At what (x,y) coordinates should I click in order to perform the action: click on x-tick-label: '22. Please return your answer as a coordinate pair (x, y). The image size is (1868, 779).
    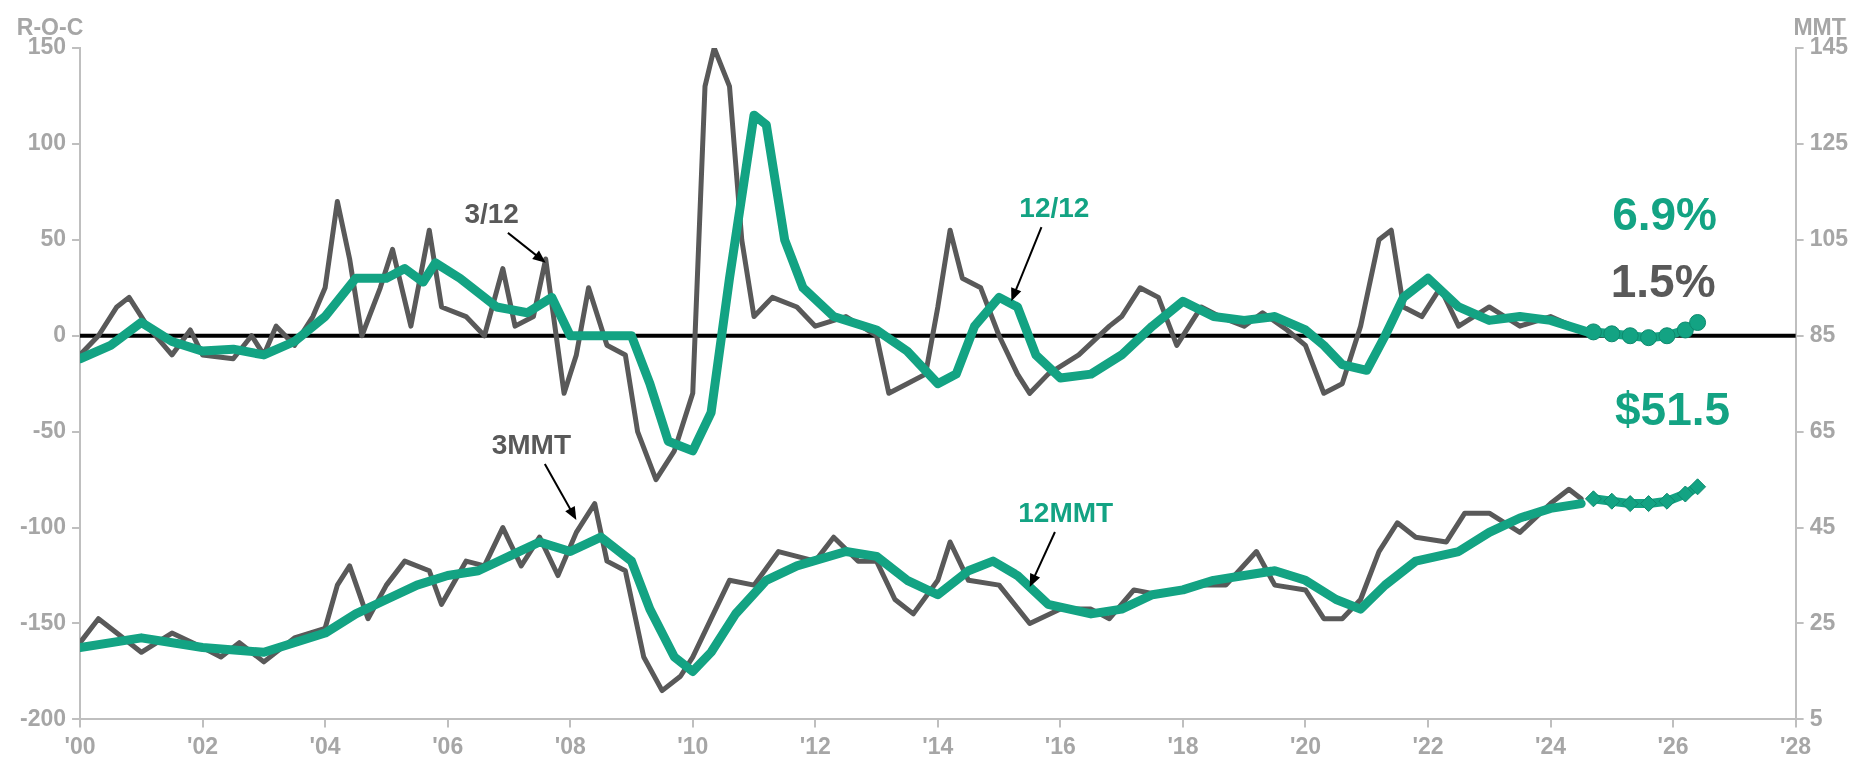
    Looking at the image, I should click on (1428, 745).